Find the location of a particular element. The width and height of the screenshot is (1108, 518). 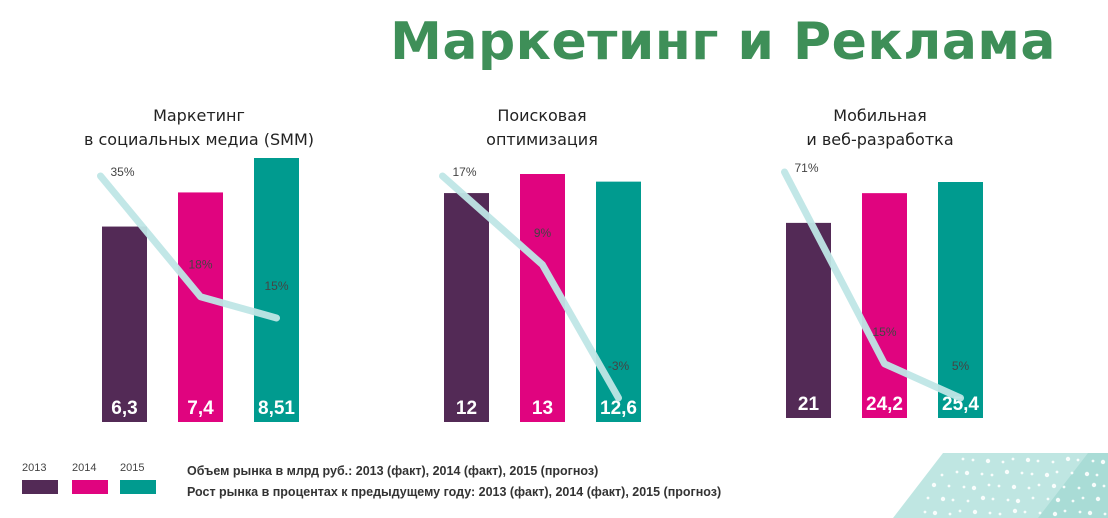

bar-value-label: 13 is located at coordinates (542, 408).